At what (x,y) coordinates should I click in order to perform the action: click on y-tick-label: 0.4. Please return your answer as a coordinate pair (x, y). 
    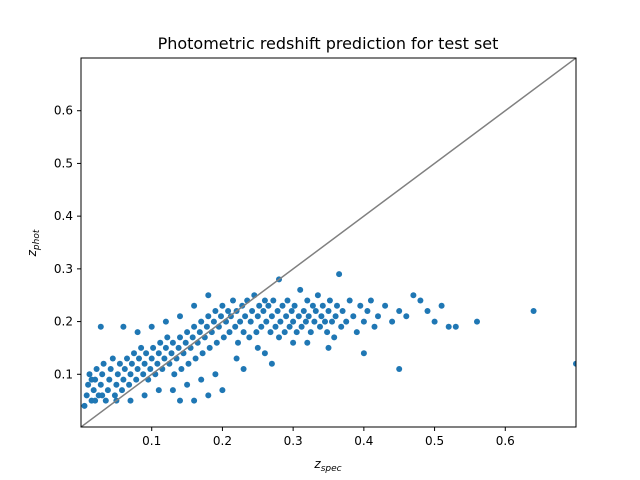
    Looking at the image, I should click on (63, 216).